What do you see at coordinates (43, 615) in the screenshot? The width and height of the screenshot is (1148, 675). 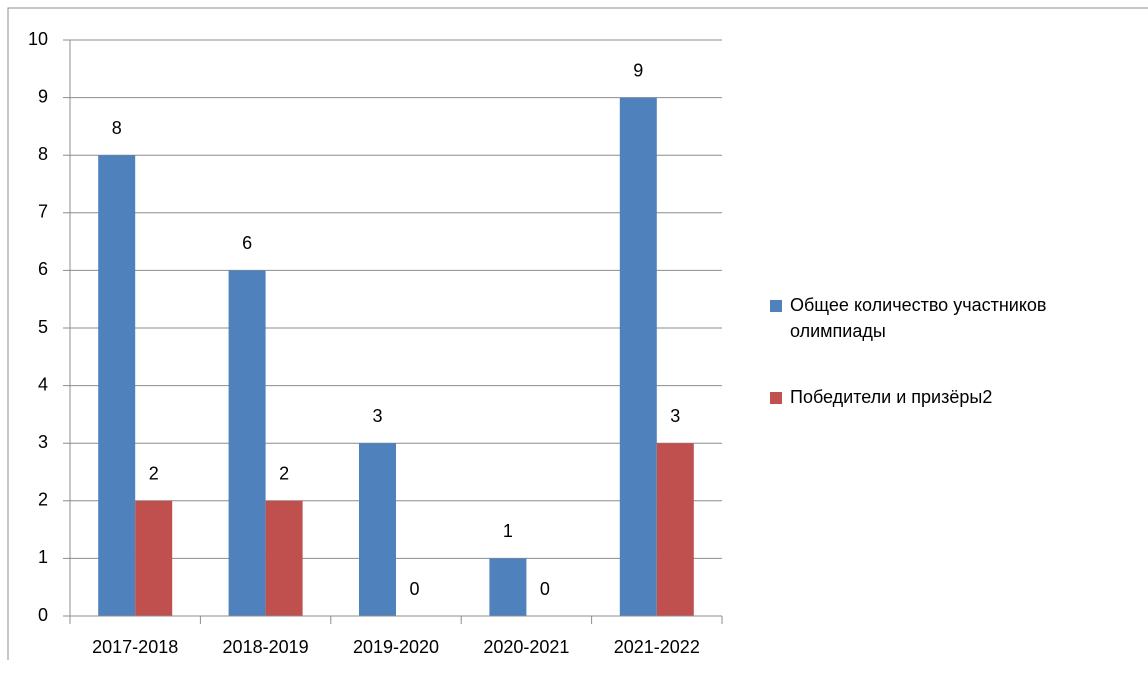 I see `y-tick-label: 0` at bounding box center [43, 615].